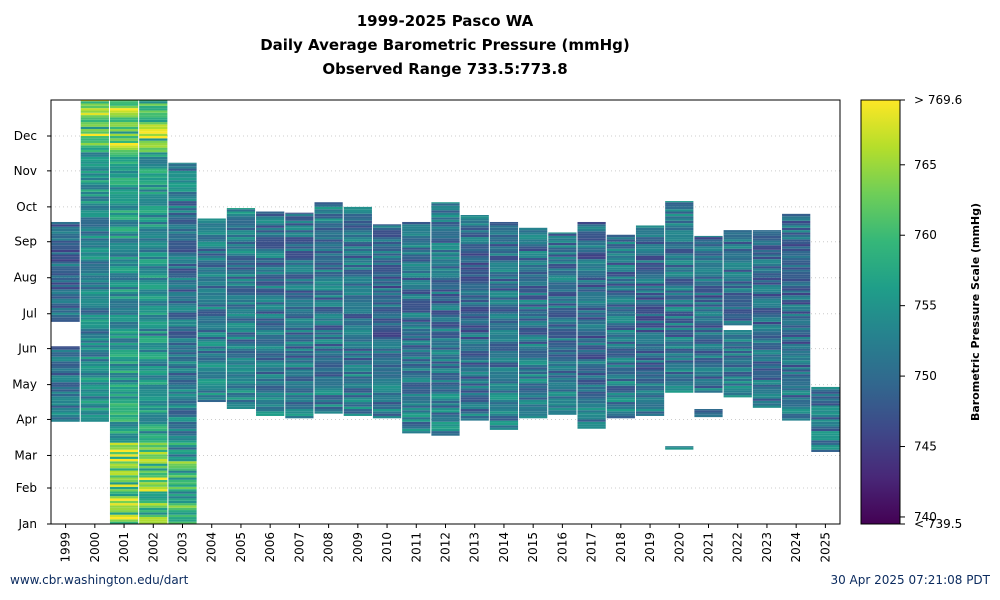 The image size is (1000, 600). I want to click on y-tick-label-may: May, so click(24, 385).